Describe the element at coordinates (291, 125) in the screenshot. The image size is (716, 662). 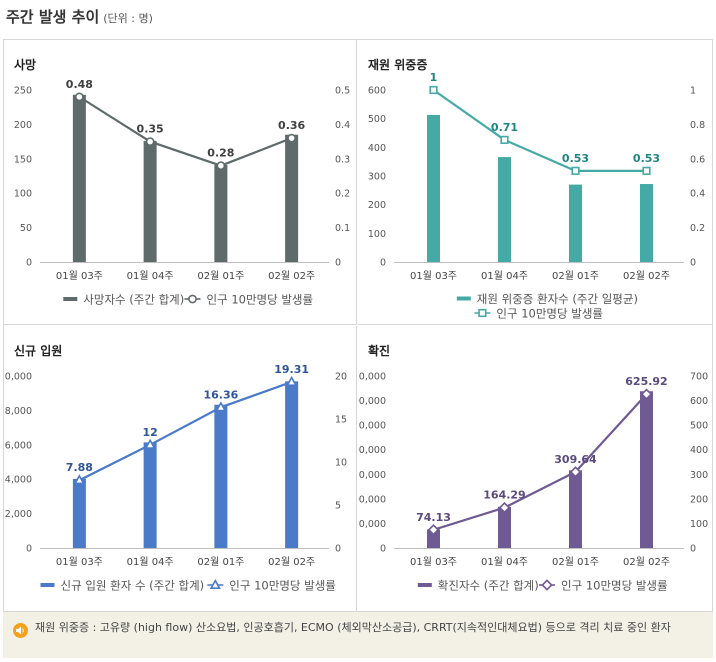
I see `data-label: 0.36` at that location.